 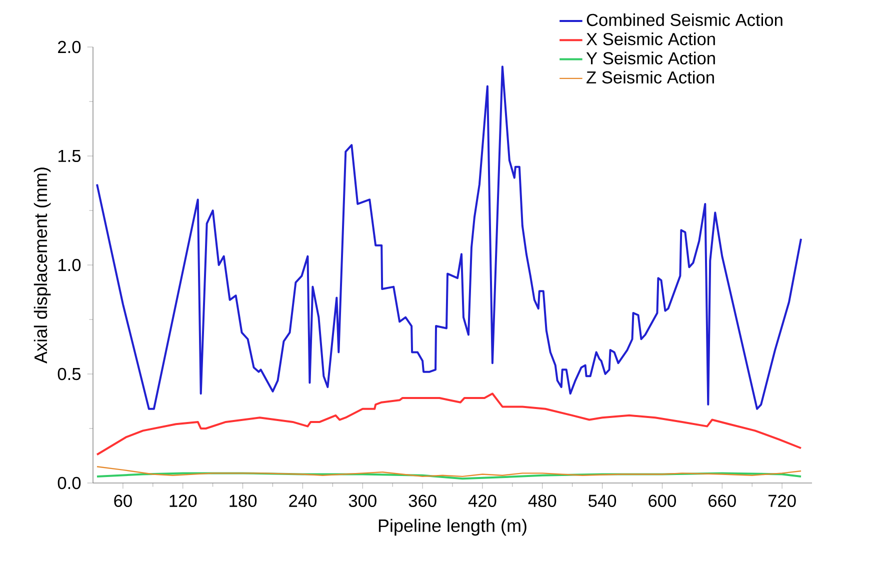 I want to click on line-series, so click(x=449, y=472).